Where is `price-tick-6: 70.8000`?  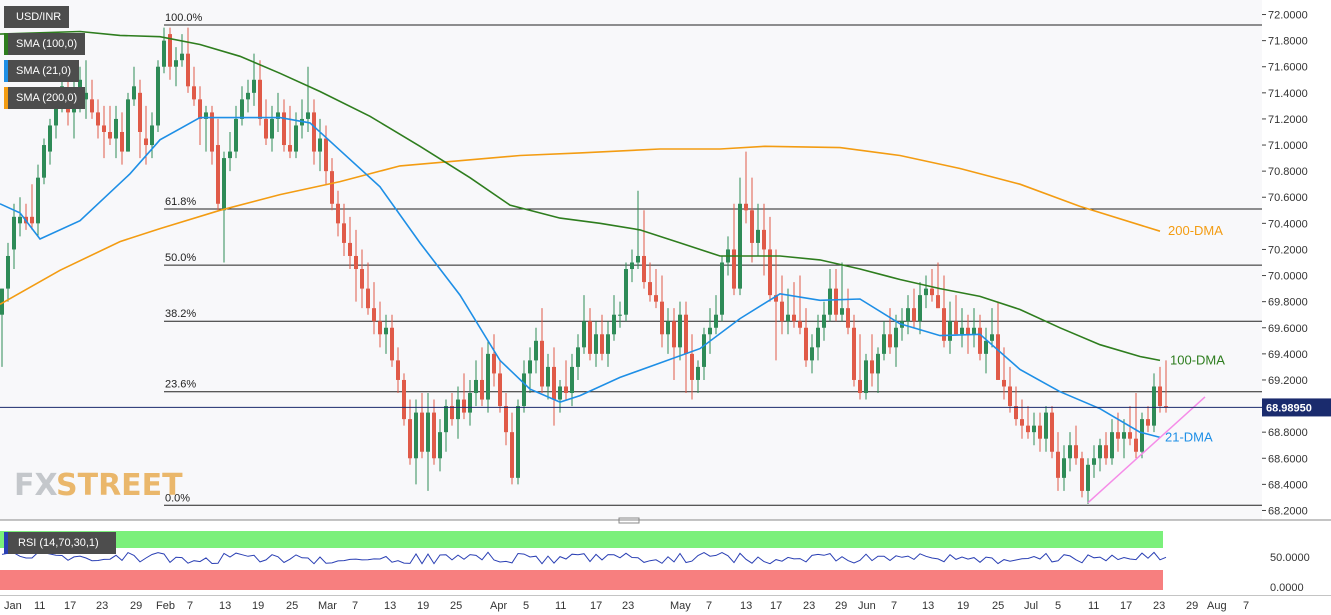
price-tick-6: 70.8000 is located at coordinates (1288, 172).